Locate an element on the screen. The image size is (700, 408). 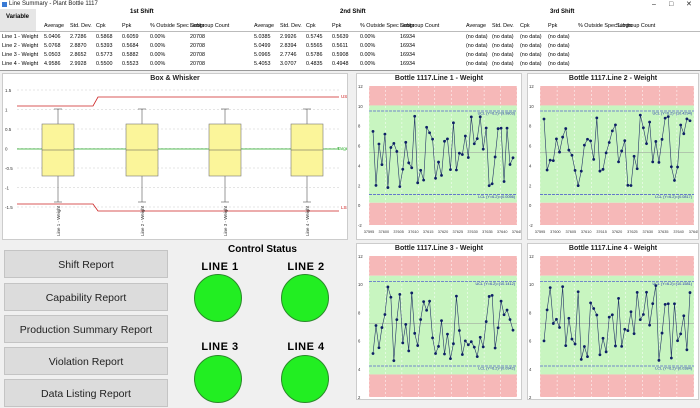
data-listing-report-button: Data Listing Report is located at coordinates (86, 393).